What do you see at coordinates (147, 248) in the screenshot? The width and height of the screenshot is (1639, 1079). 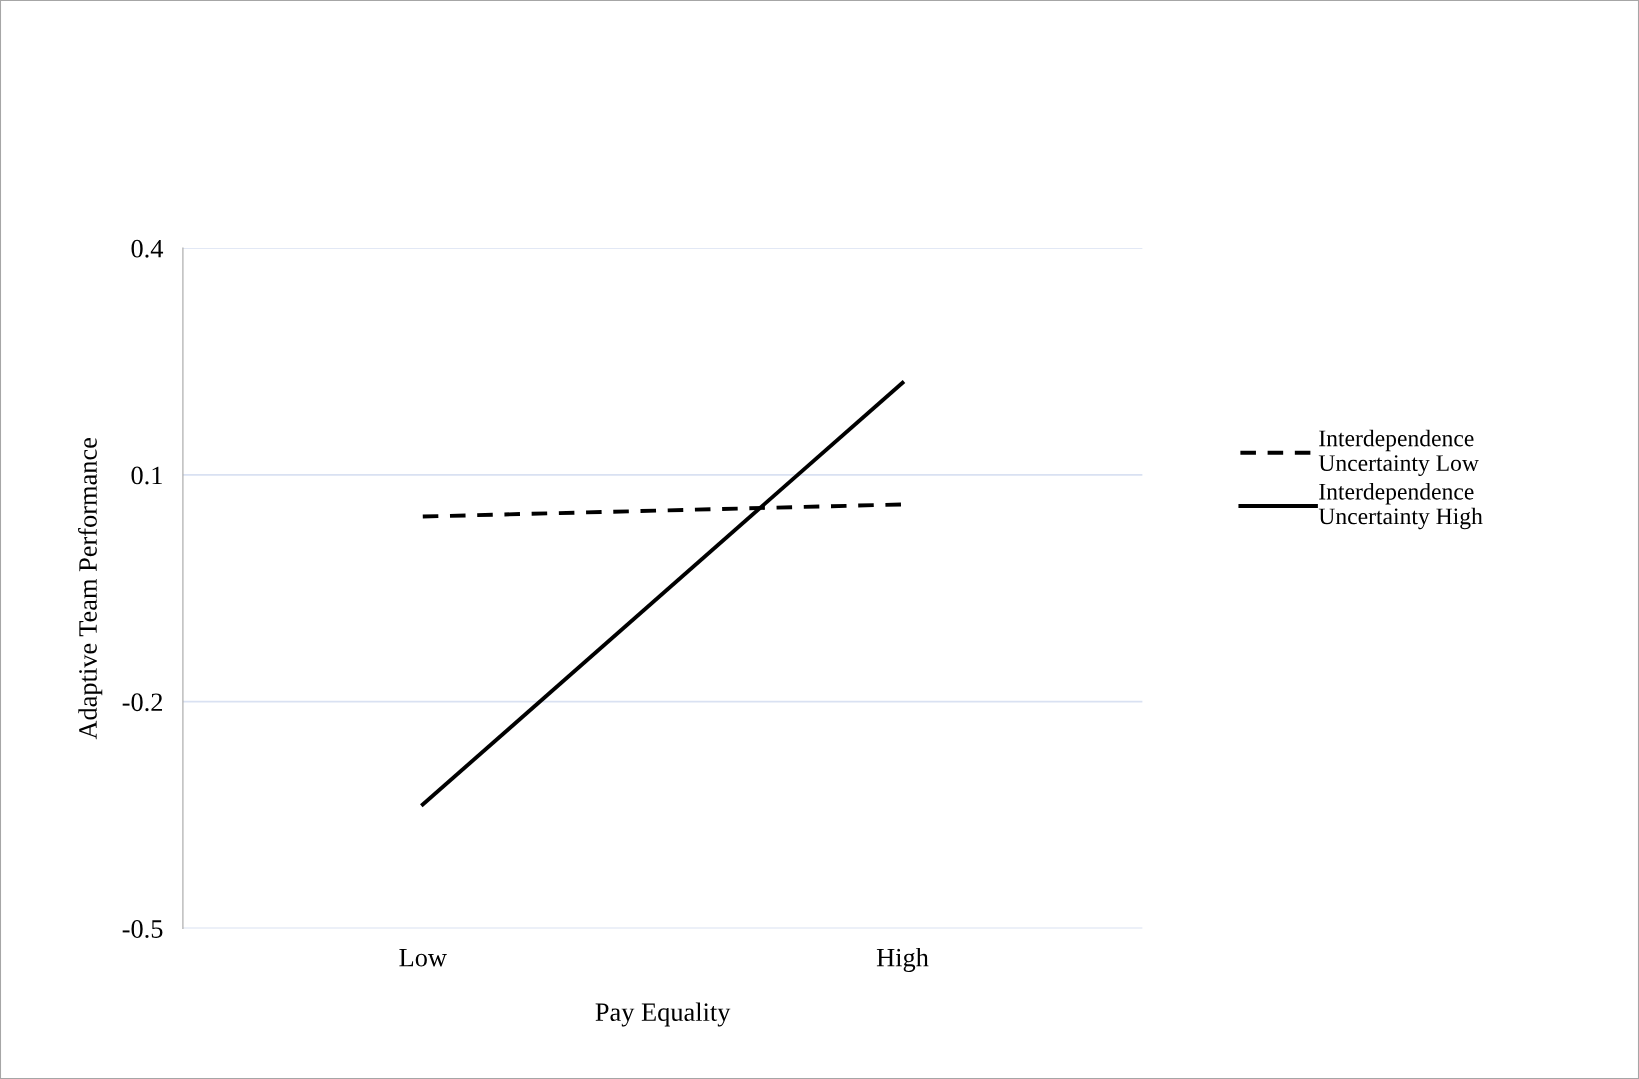 I see `y-tick-label: 0.4` at bounding box center [147, 248].